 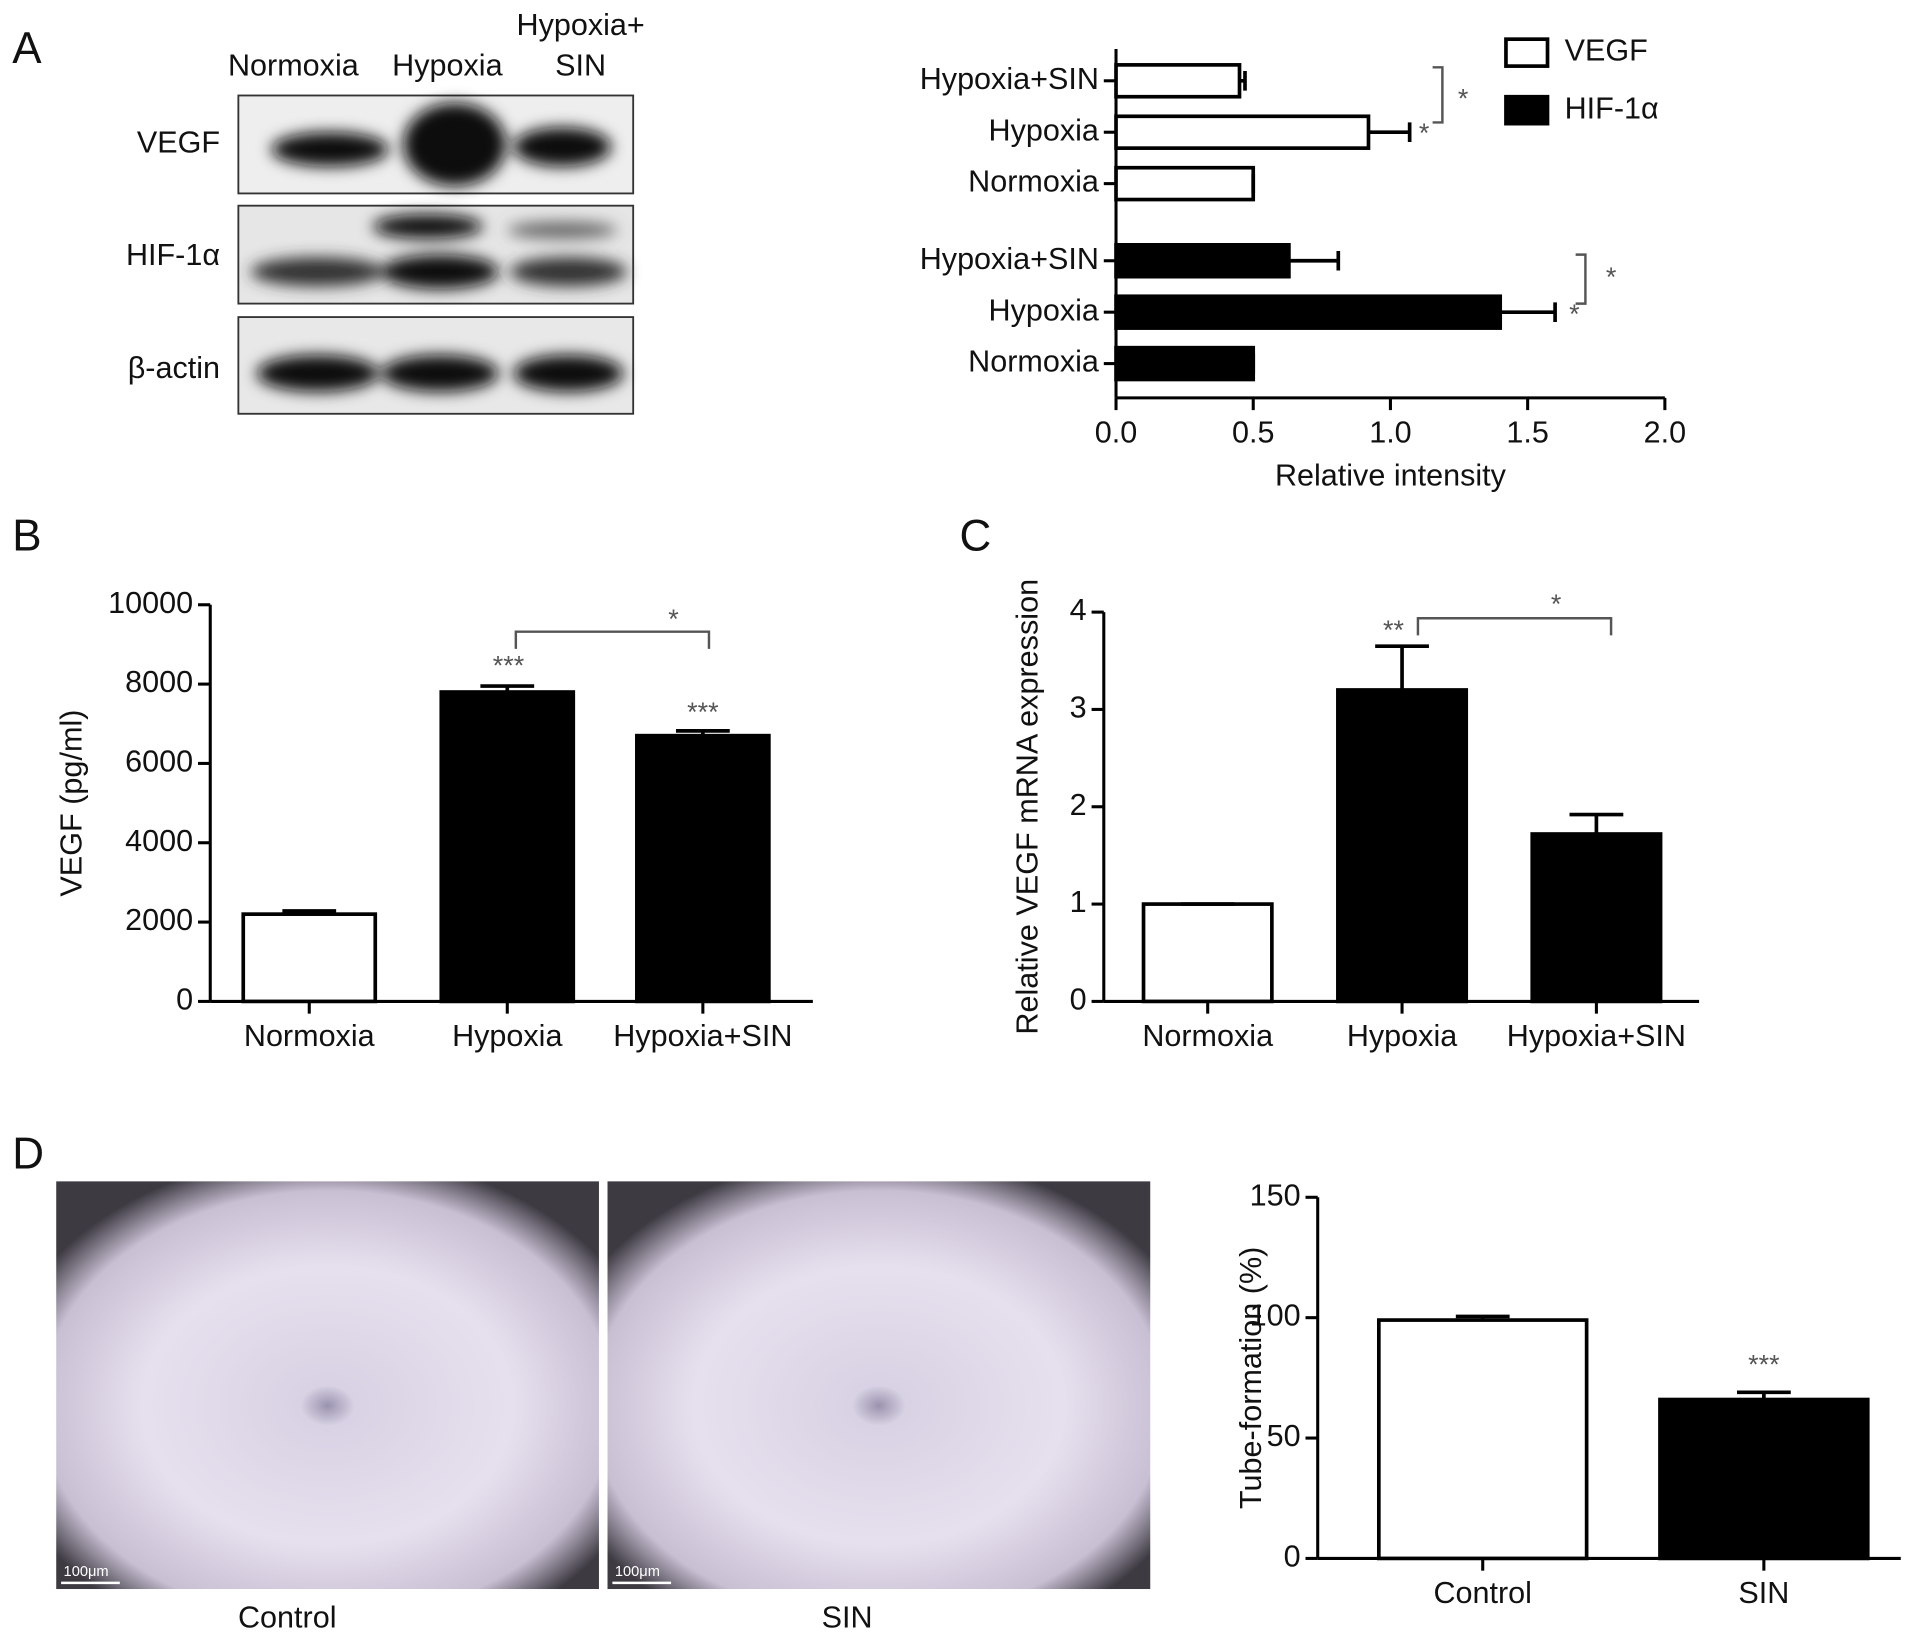 I want to click on x-tick-label: Control, so click(x=1482, y=1593).